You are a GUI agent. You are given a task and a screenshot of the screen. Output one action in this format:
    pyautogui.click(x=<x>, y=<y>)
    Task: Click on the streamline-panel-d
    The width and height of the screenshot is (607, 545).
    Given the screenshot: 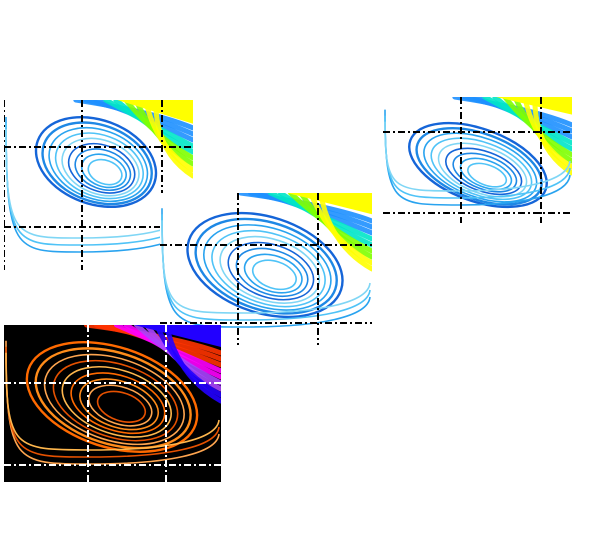 What is the action you would take?
    pyautogui.click(x=112, y=403)
    